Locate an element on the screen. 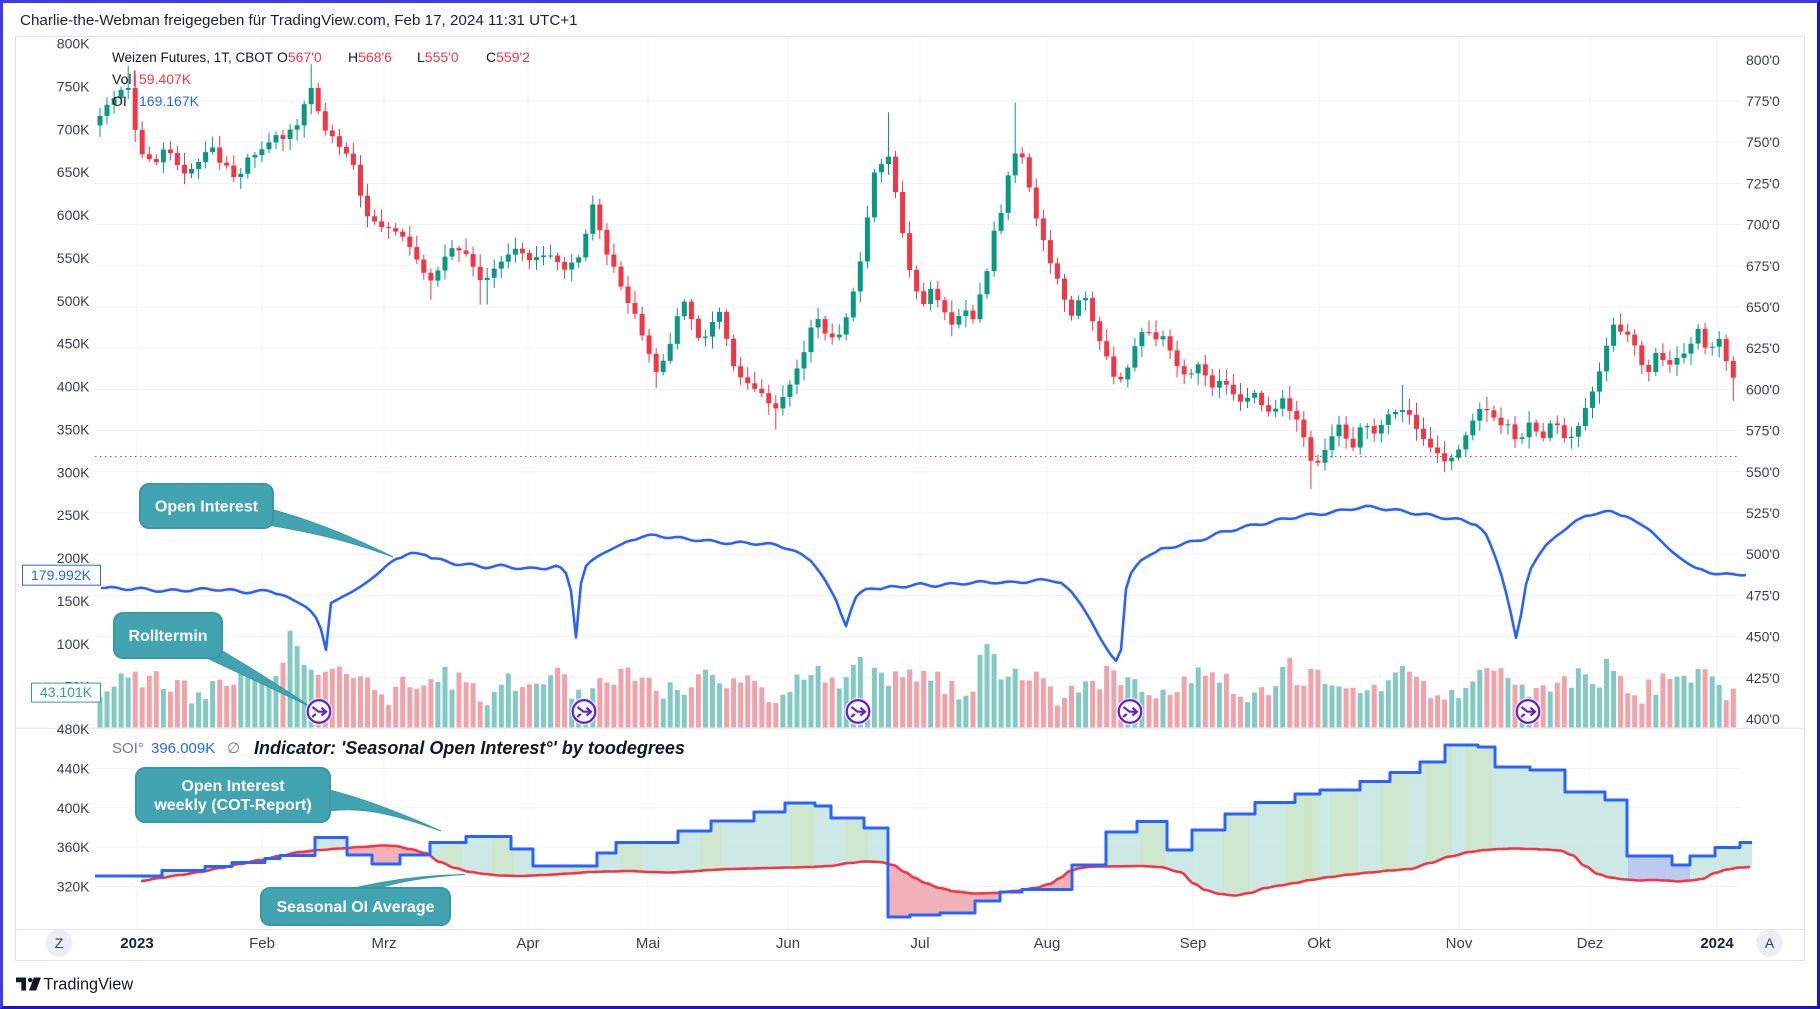 The height and width of the screenshot is (1009, 1820). svg-text: 625'0 is located at coordinates (1763, 348).